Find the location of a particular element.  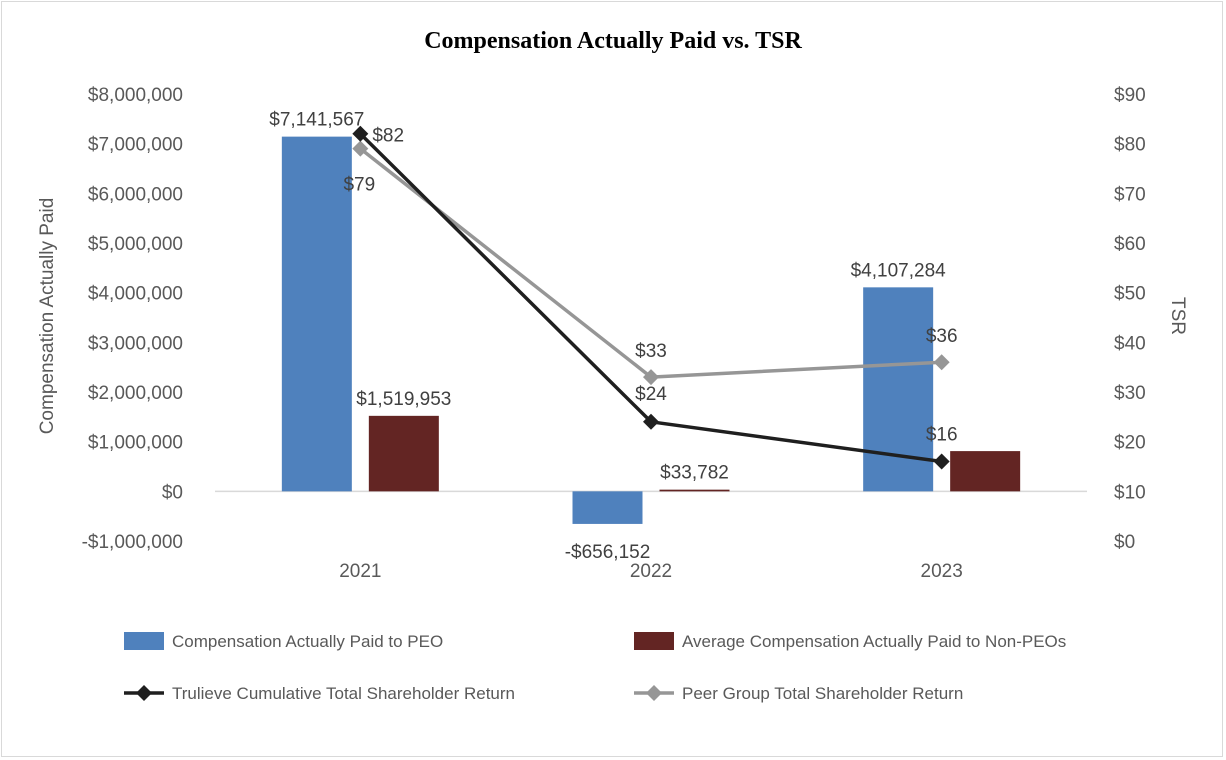

y-axis-right: $0 $10 $20 $30 $40 $50 $60 $70 $80 $90 is located at coordinates (1130, 319).